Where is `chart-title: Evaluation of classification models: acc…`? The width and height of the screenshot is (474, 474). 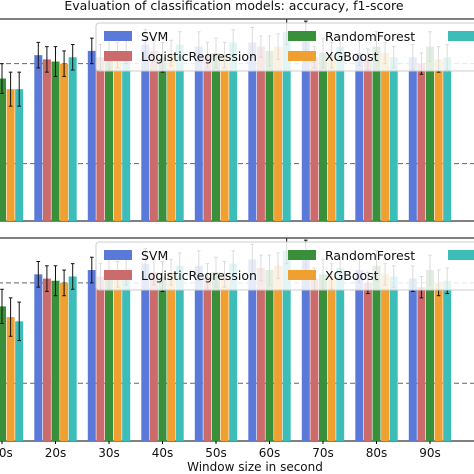 chart-title: Evaluation of classification models: acc… is located at coordinates (234, 6).